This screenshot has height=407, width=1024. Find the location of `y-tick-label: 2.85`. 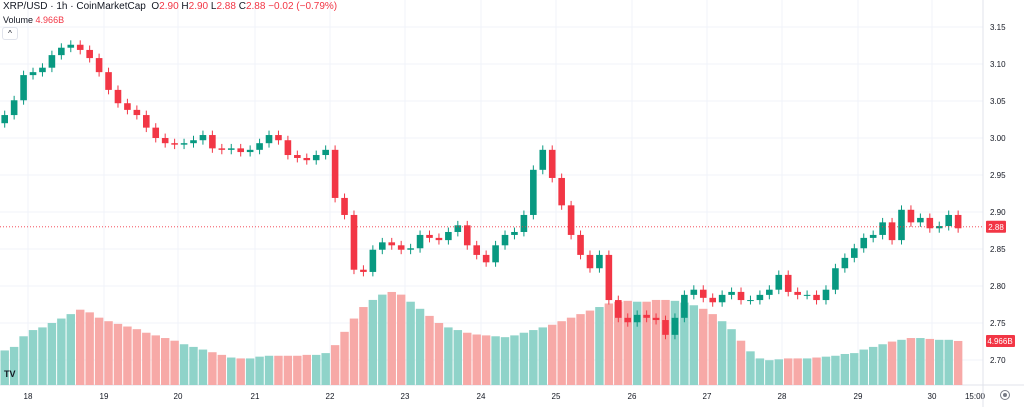

y-tick-label: 2.85 is located at coordinates (998, 249).